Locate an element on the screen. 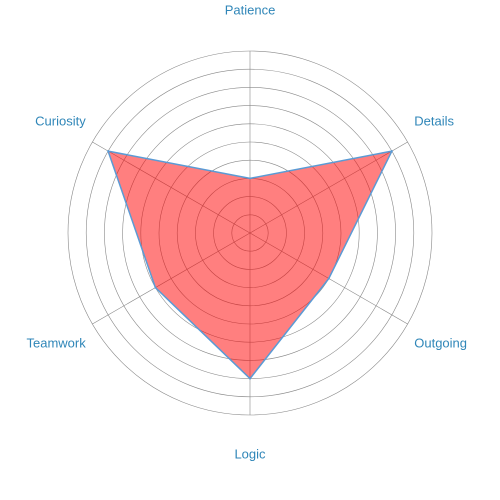 The height and width of the screenshot is (500, 500). axis-label-teamwork: Teamwork is located at coordinates (56, 342).